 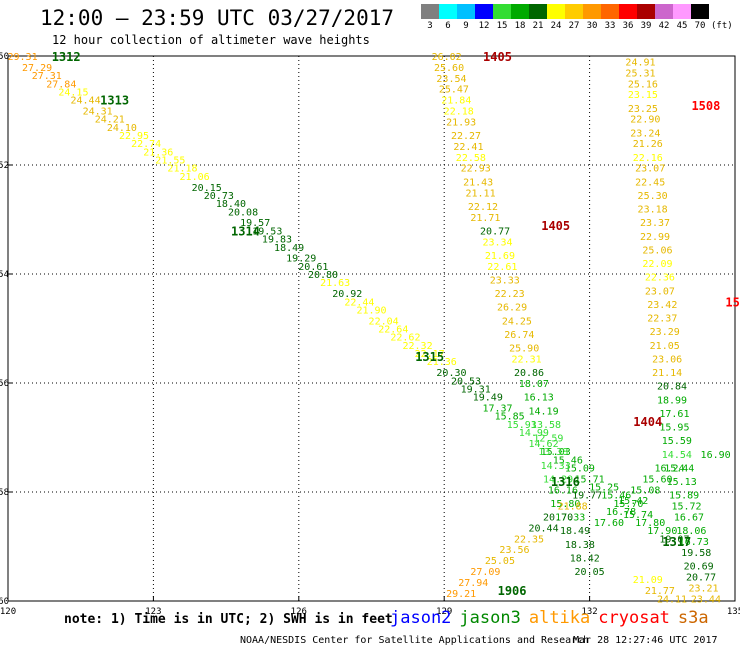 I want to click on y-tick-label: -54, so click(x=4, y=275).